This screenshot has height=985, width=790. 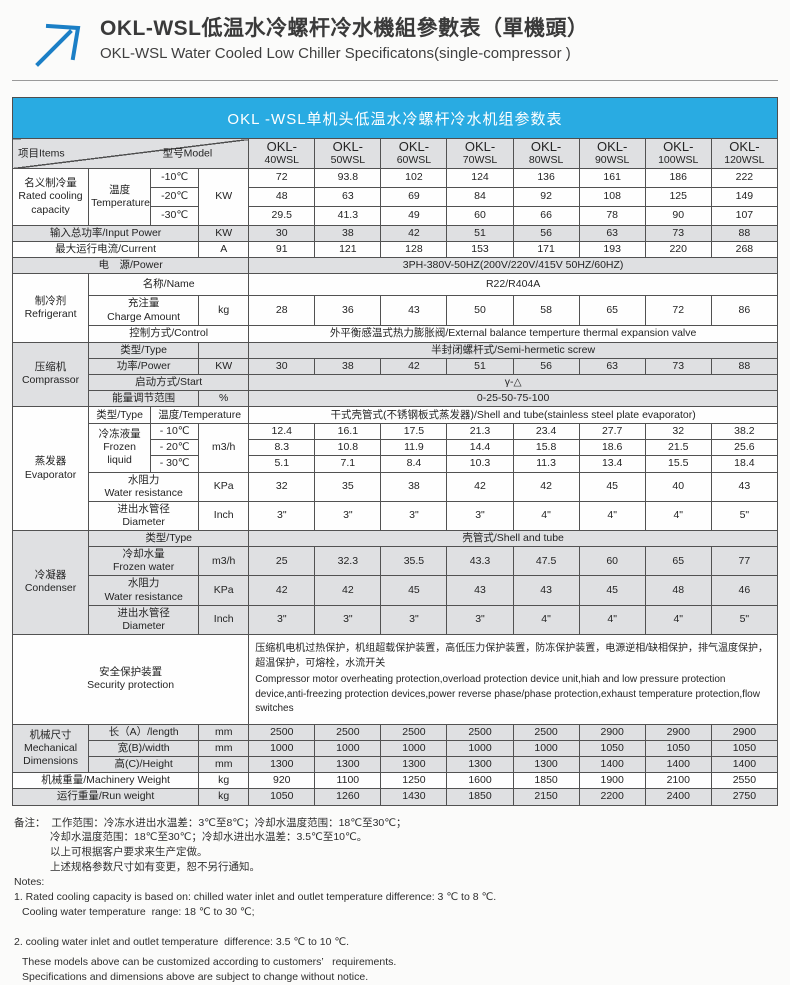 I want to click on table-cell: 1430, so click(x=414, y=797).